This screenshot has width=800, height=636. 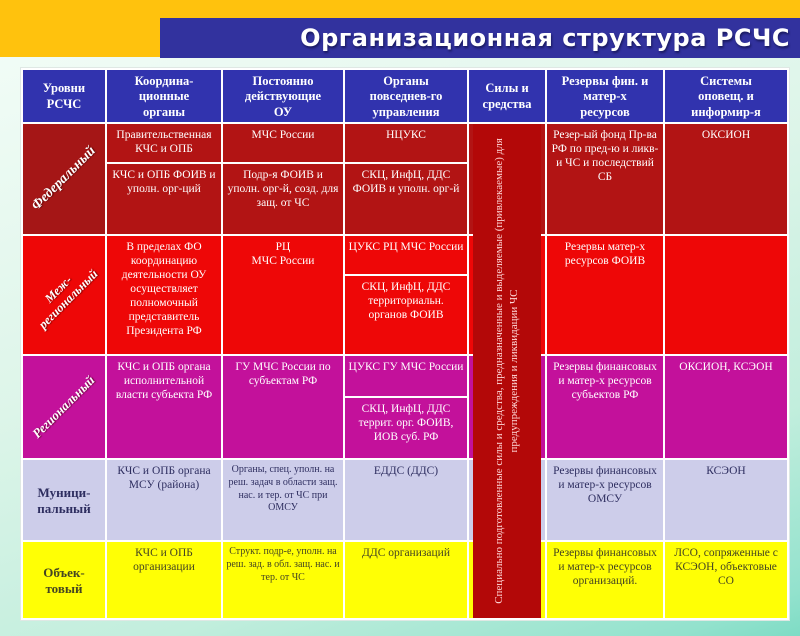 I want to click on interregional-daily-cuks-cell: ЦУКС РЦ МЧС России, so click(x=406, y=255).